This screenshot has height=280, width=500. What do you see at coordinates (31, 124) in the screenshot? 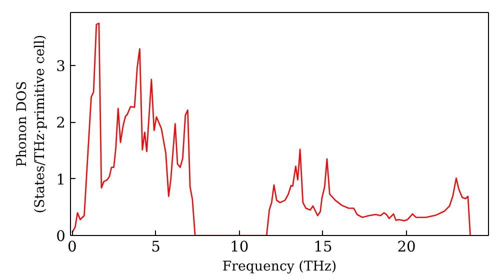
I see `y-axis-title: Phonon DOS (States/THz·primitive cell)` at bounding box center [31, 124].